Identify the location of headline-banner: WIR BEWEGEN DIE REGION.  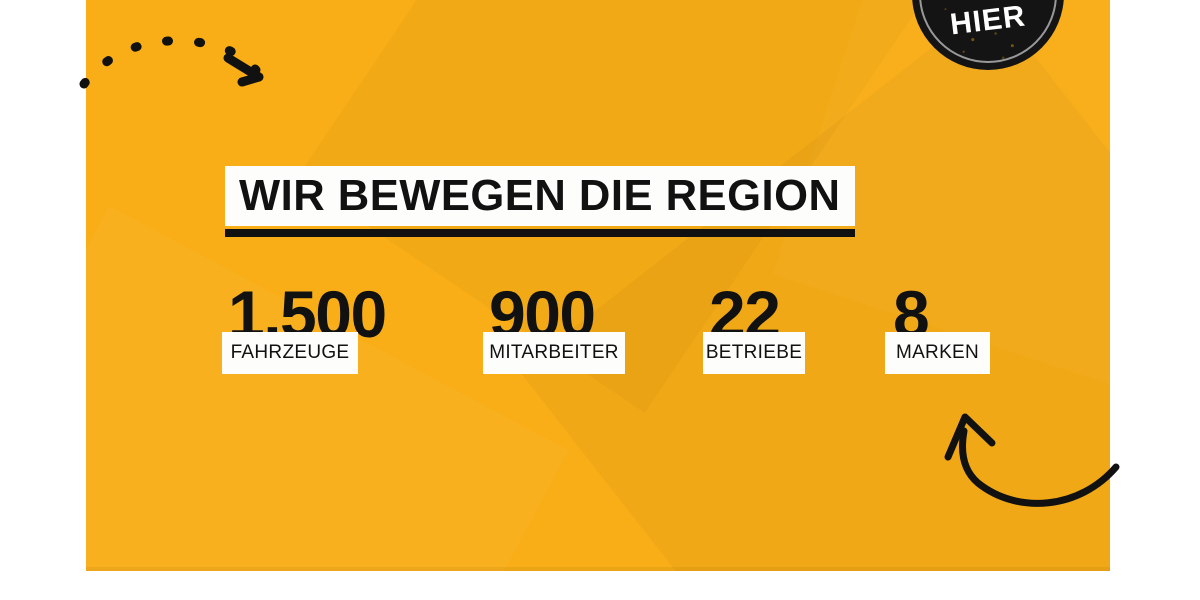
(540, 201).